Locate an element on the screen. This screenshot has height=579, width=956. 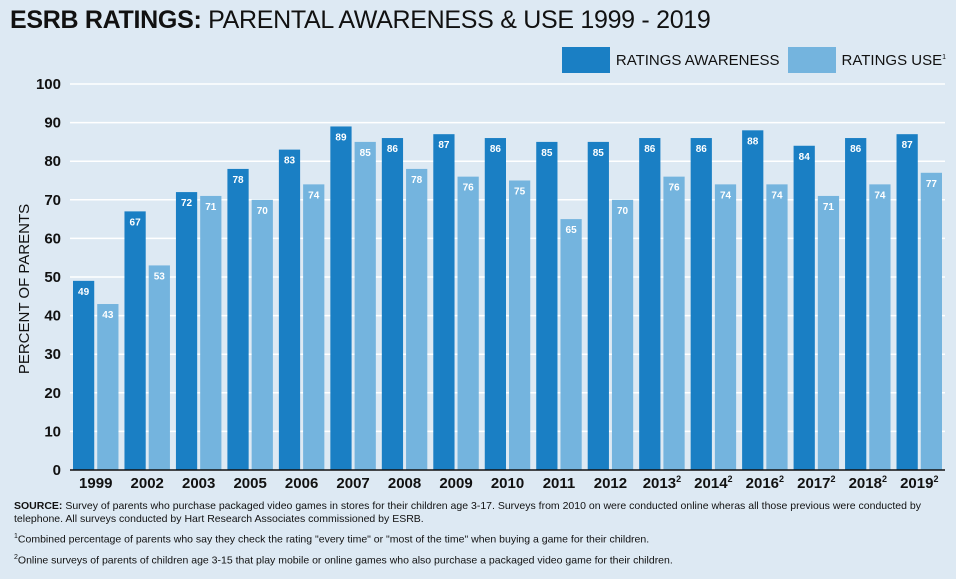
bar-label-use-2003: 71 is located at coordinates (211, 207).